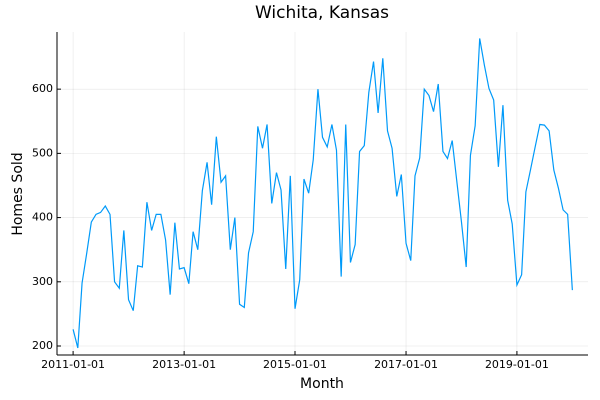 Image resolution: width=600 pixels, height=400 pixels. Describe the element at coordinates (42, 281) in the screenshot. I see `y-tick-label: 300` at that location.